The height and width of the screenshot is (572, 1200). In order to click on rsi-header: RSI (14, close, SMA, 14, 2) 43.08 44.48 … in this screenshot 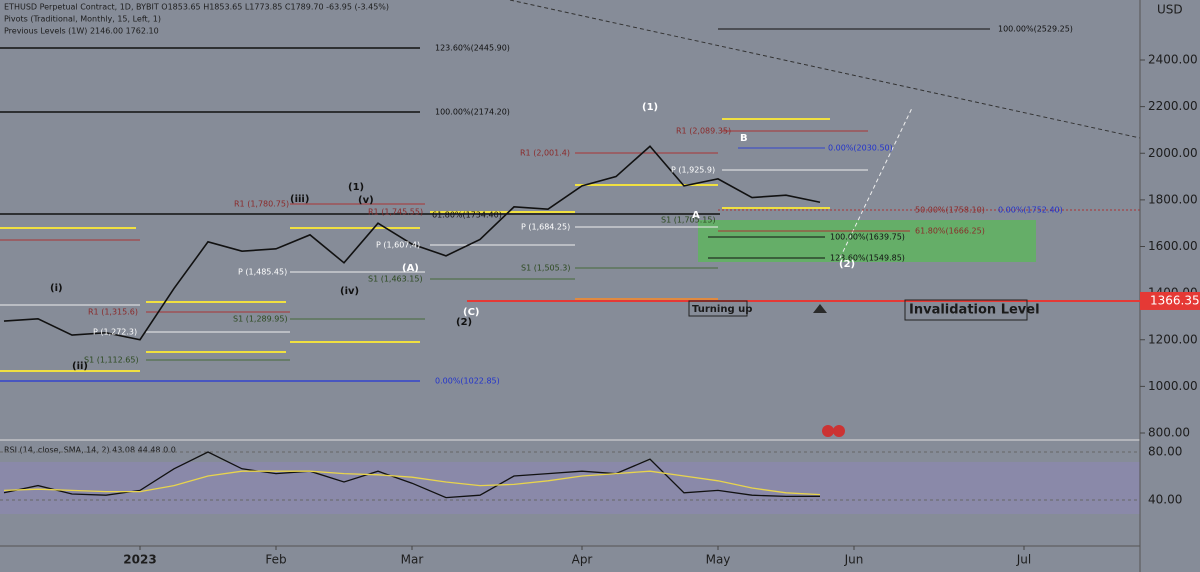, I will do `click(90, 450)`.